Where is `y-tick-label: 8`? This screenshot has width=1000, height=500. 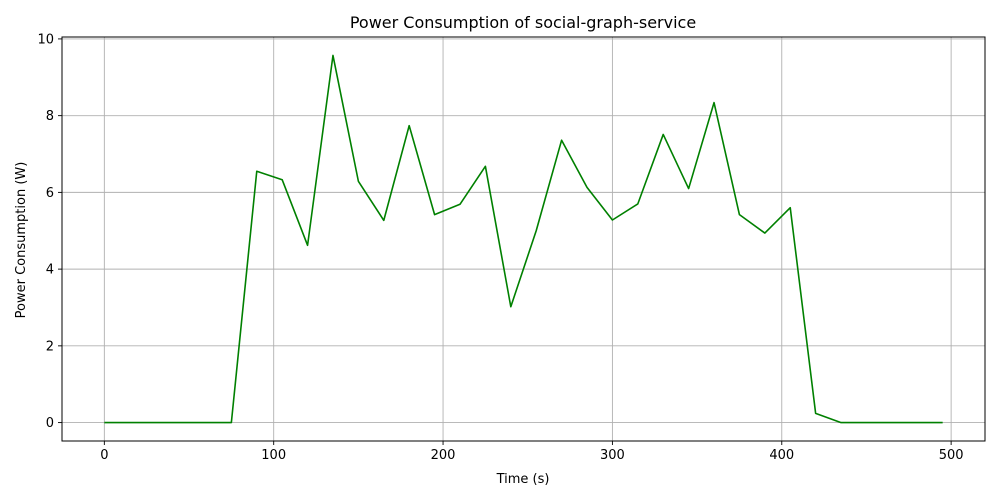 y-tick-label: 8 is located at coordinates (50, 116).